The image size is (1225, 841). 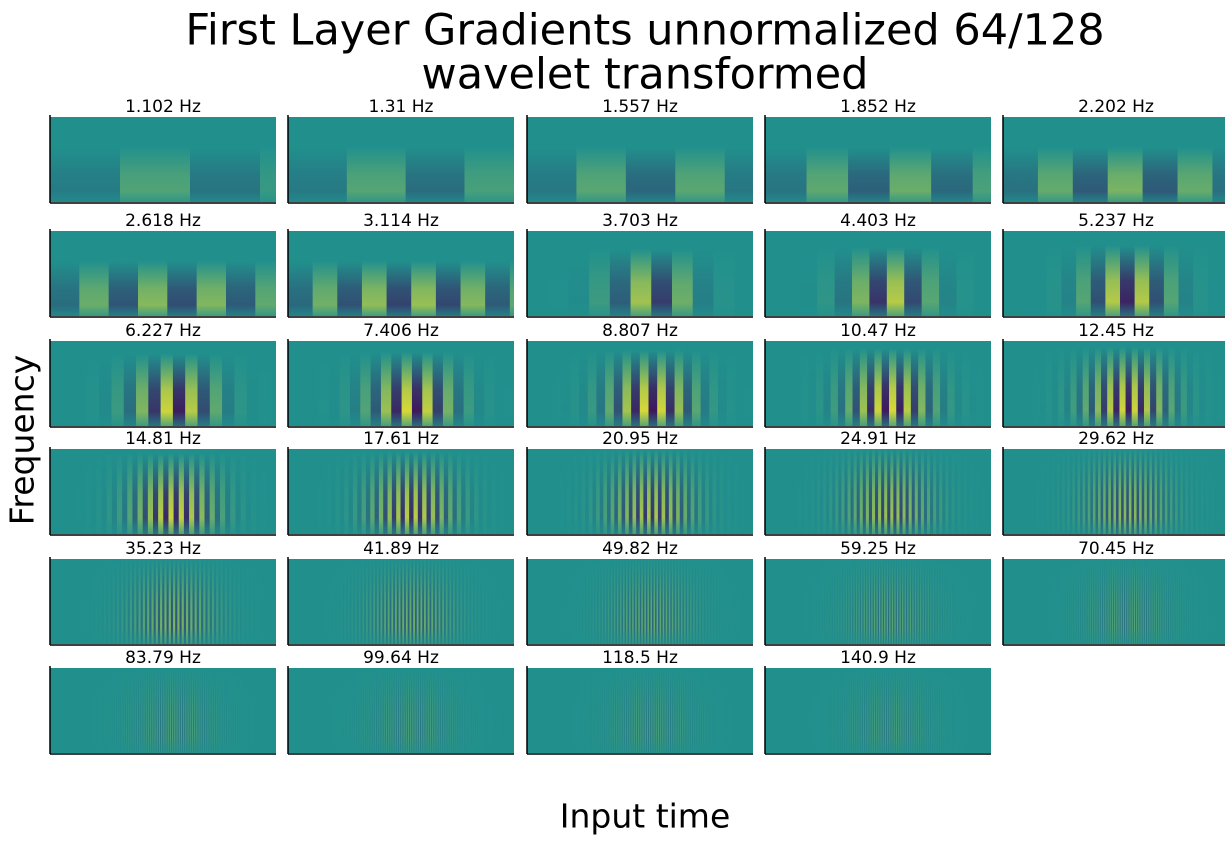 I want to click on subplot-title: 20.95 Hz, so click(x=640, y=439).